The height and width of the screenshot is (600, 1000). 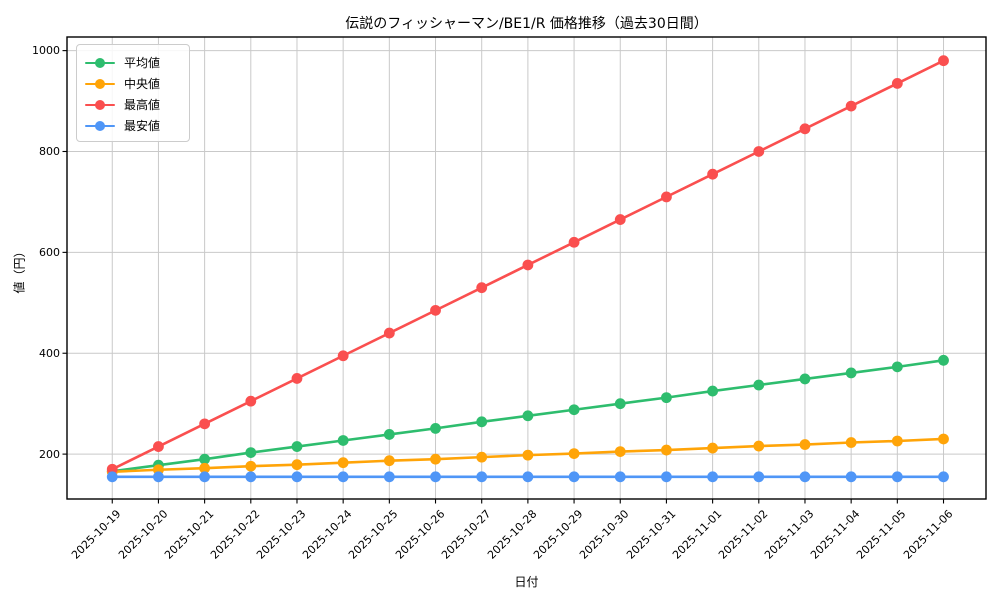 I want to click on y-tick-label: 1000, so click(x=46, y=51).